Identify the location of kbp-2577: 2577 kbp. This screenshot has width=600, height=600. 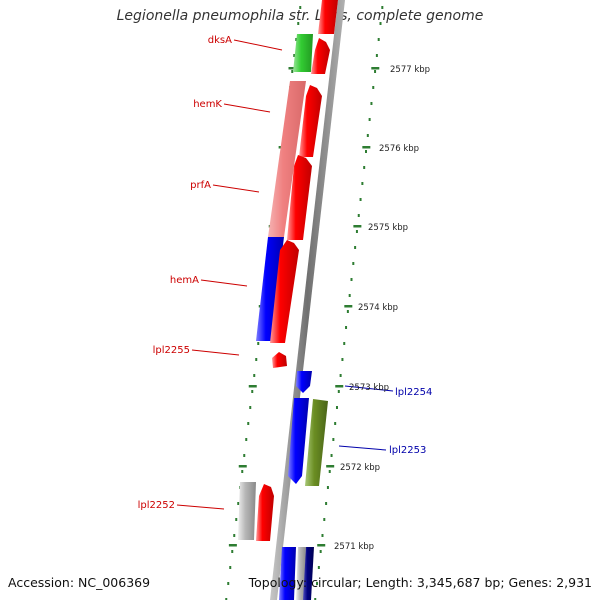
(410, 70).